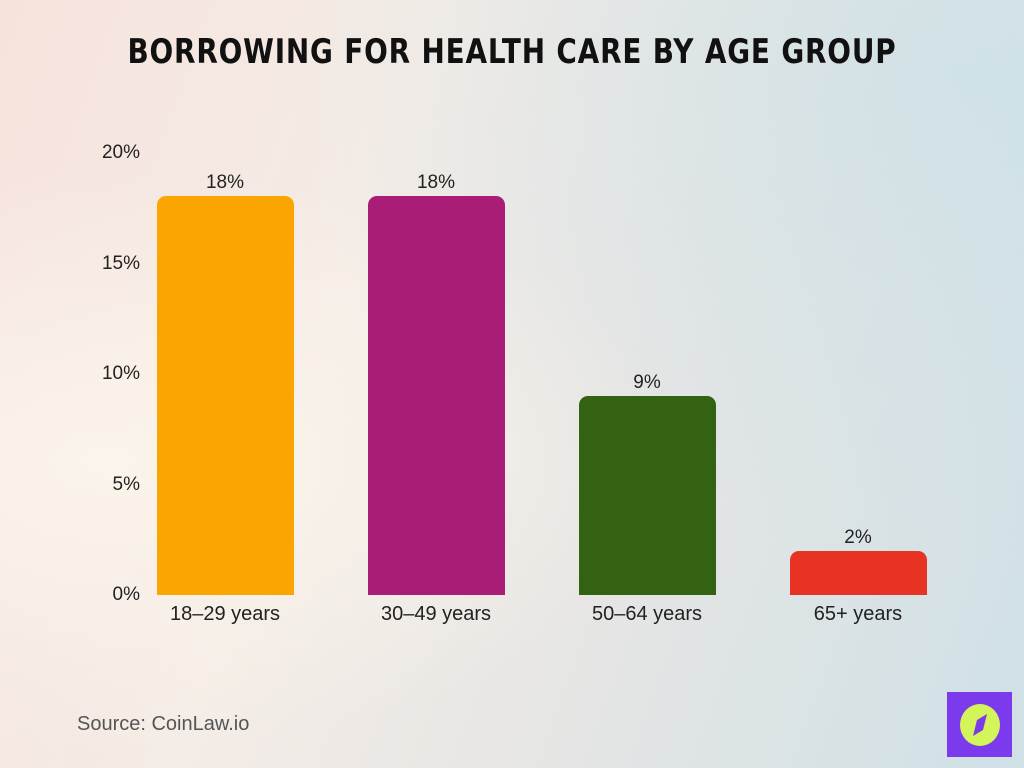  I want to click on category-label-30-49: 30–49 years, so click(436, 614).